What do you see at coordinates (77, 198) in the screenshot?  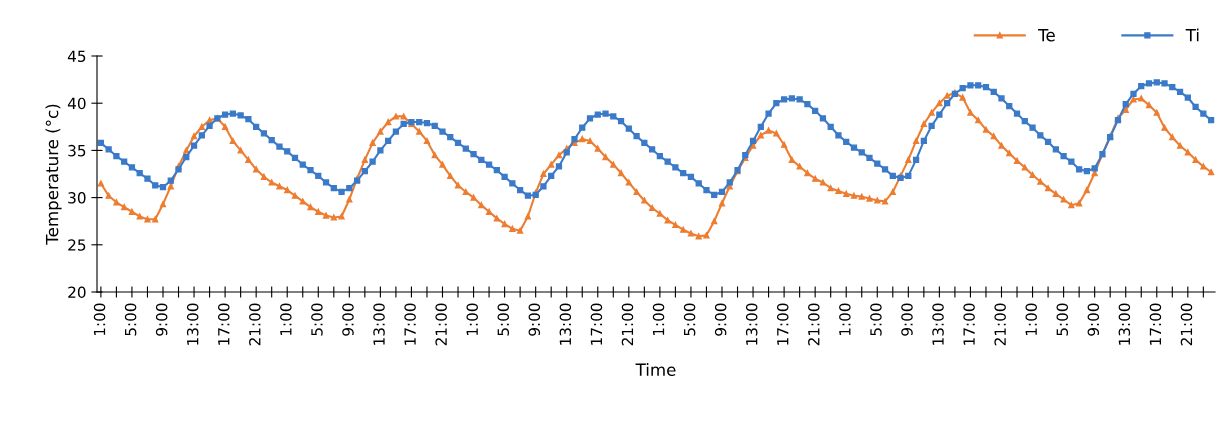 I see `y-tick-label: 30` at bounding box center [77, 198].